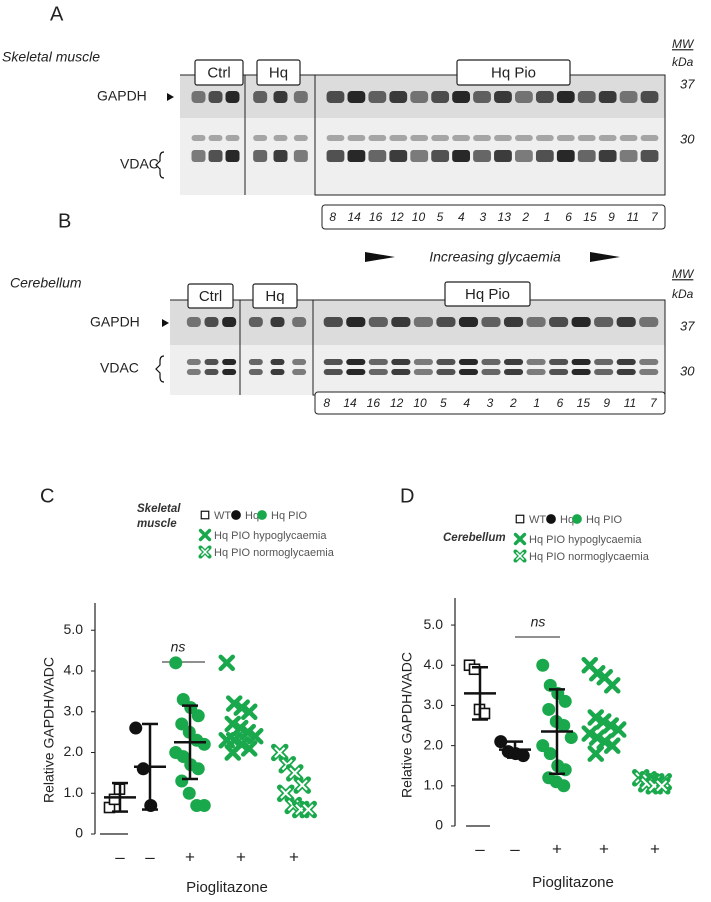 The image size is (711, 902). What do you see at coordinates (74, 629) in the screenshot?
I see `y-tick-label: 5.0` at bounding box center [74, 629].